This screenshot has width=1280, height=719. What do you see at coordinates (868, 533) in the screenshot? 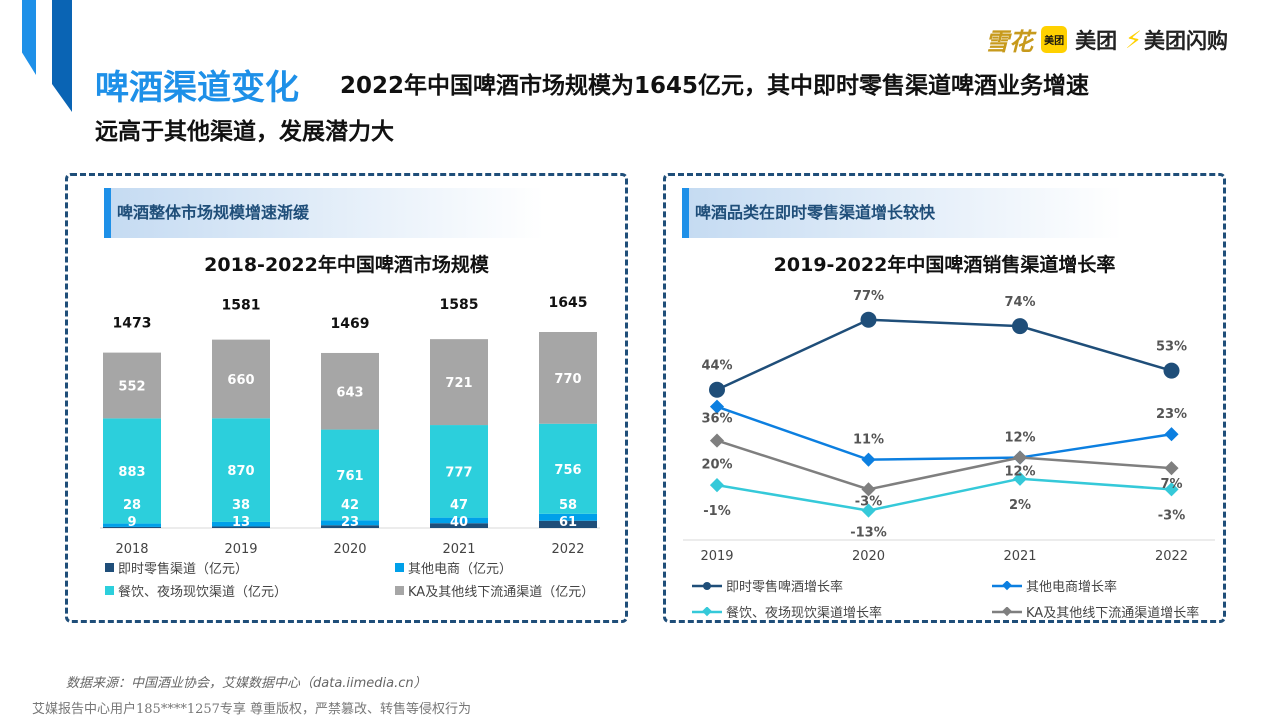
I see `data-label: -13%` at bounding box center [868, 533].